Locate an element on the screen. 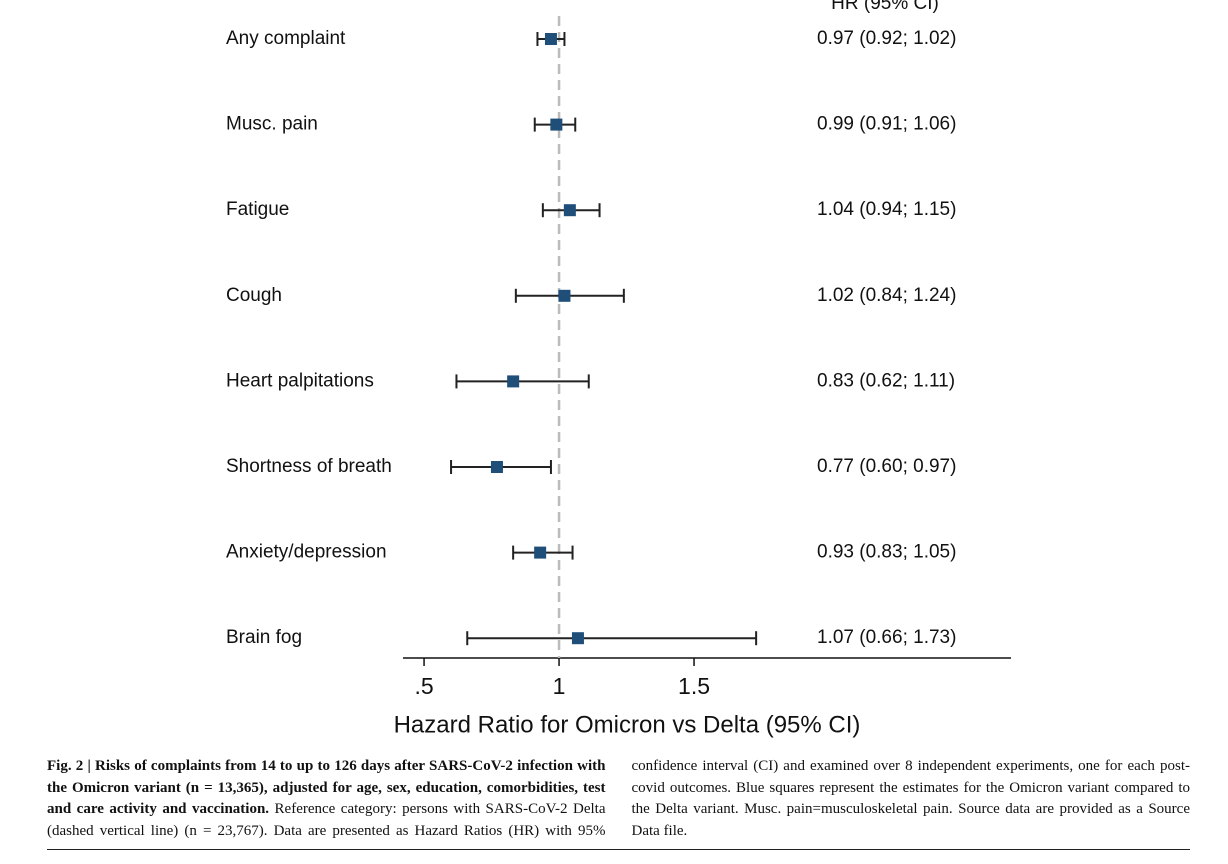 The width and height of the screenshot is (1228, 864). value-label: 0.99 (0.91; 1.06) is located at coordinates (886, 124).